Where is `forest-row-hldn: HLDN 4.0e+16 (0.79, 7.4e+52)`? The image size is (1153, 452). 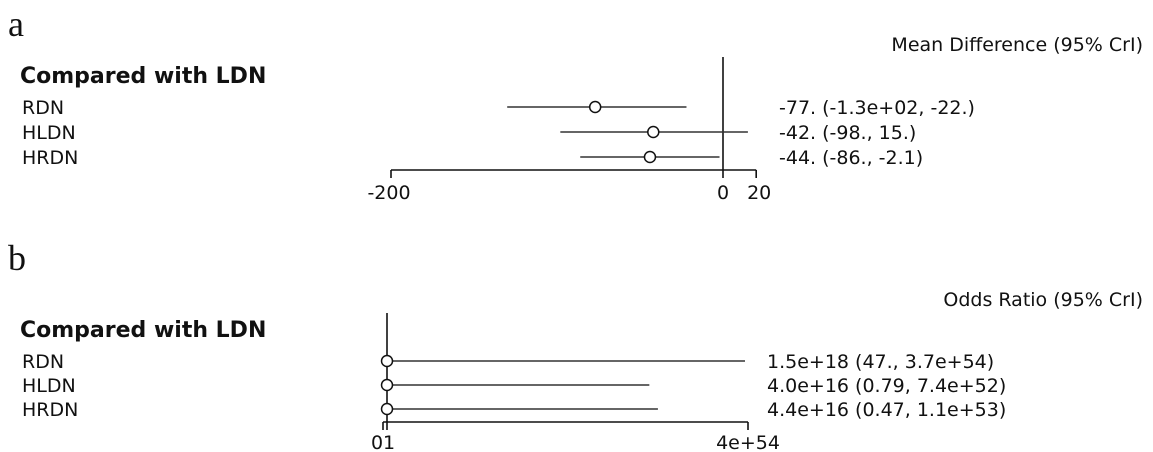
forest-row-hldn: HLDN 4.0e+16 (0.79, 7.4e+52) is located at coordinates (514, 386).